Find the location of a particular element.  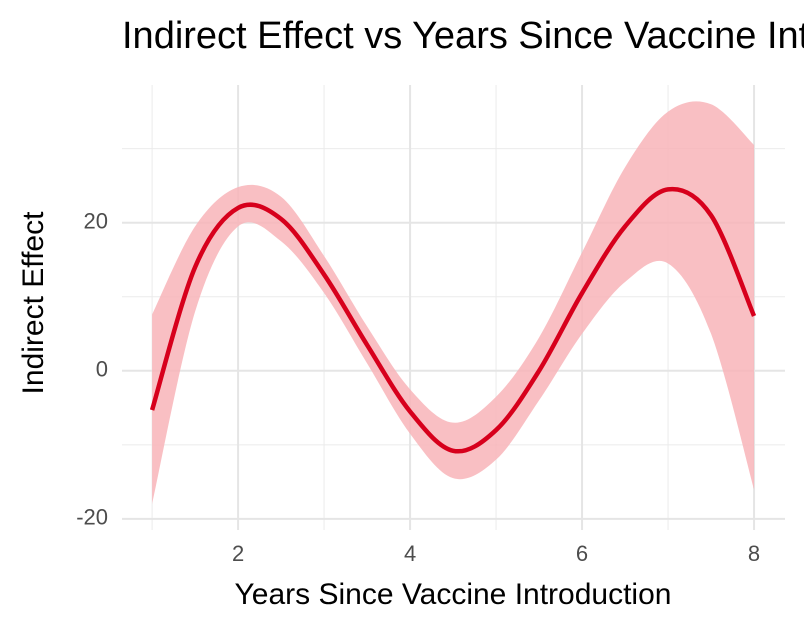

x-tick-label: 8 is located at coordinates (754, 553).